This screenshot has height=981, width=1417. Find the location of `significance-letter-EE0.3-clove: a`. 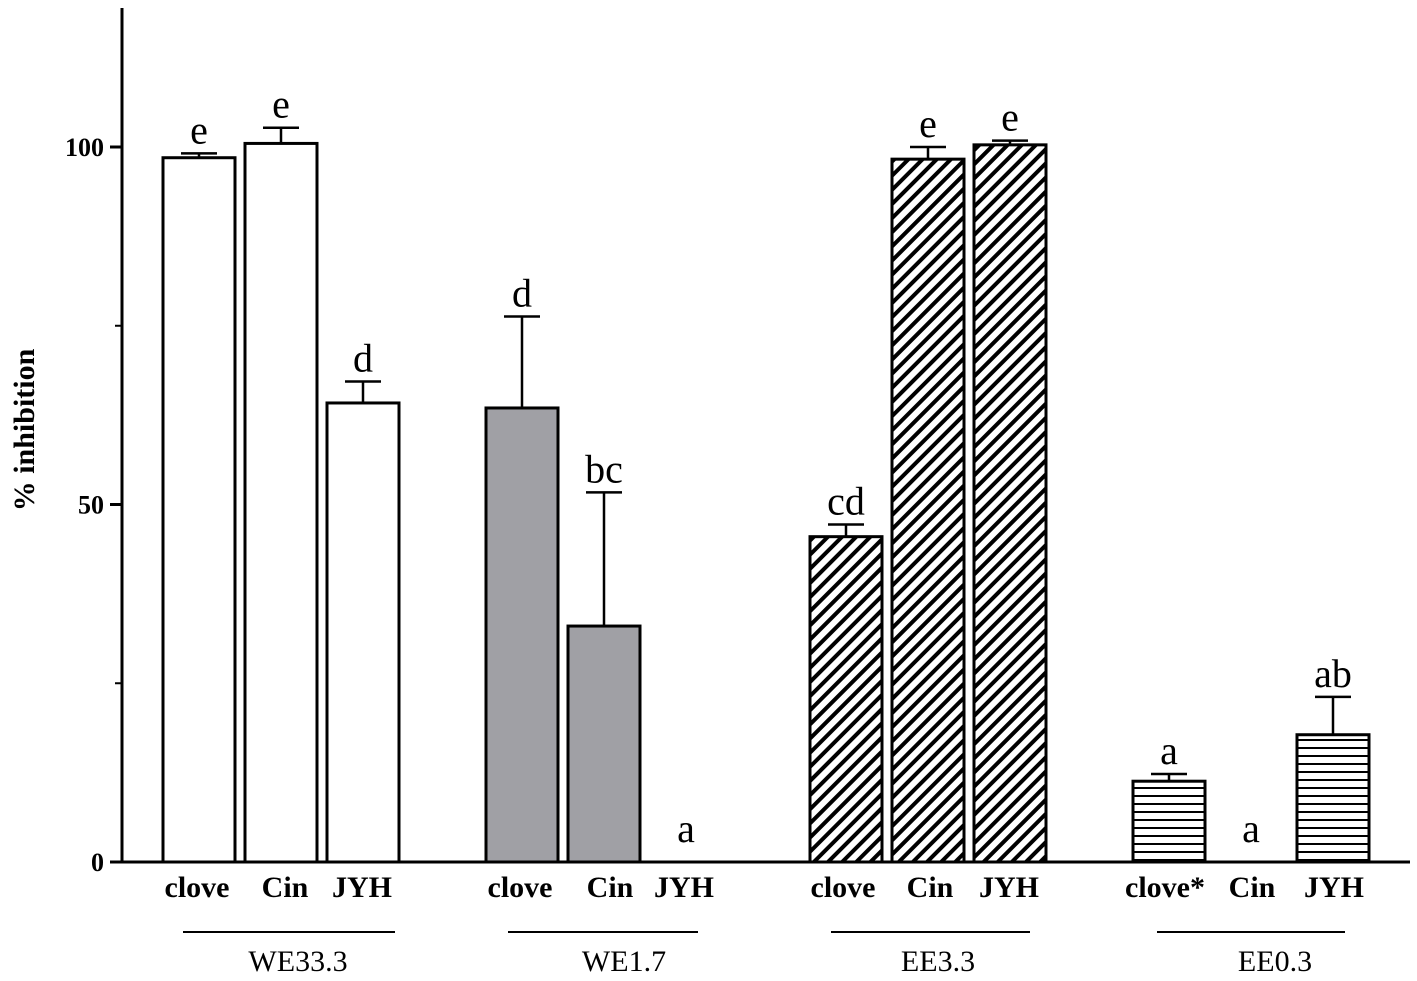

significance-letter-EE0.3-clove: a is located at coordinates (1169, 750).